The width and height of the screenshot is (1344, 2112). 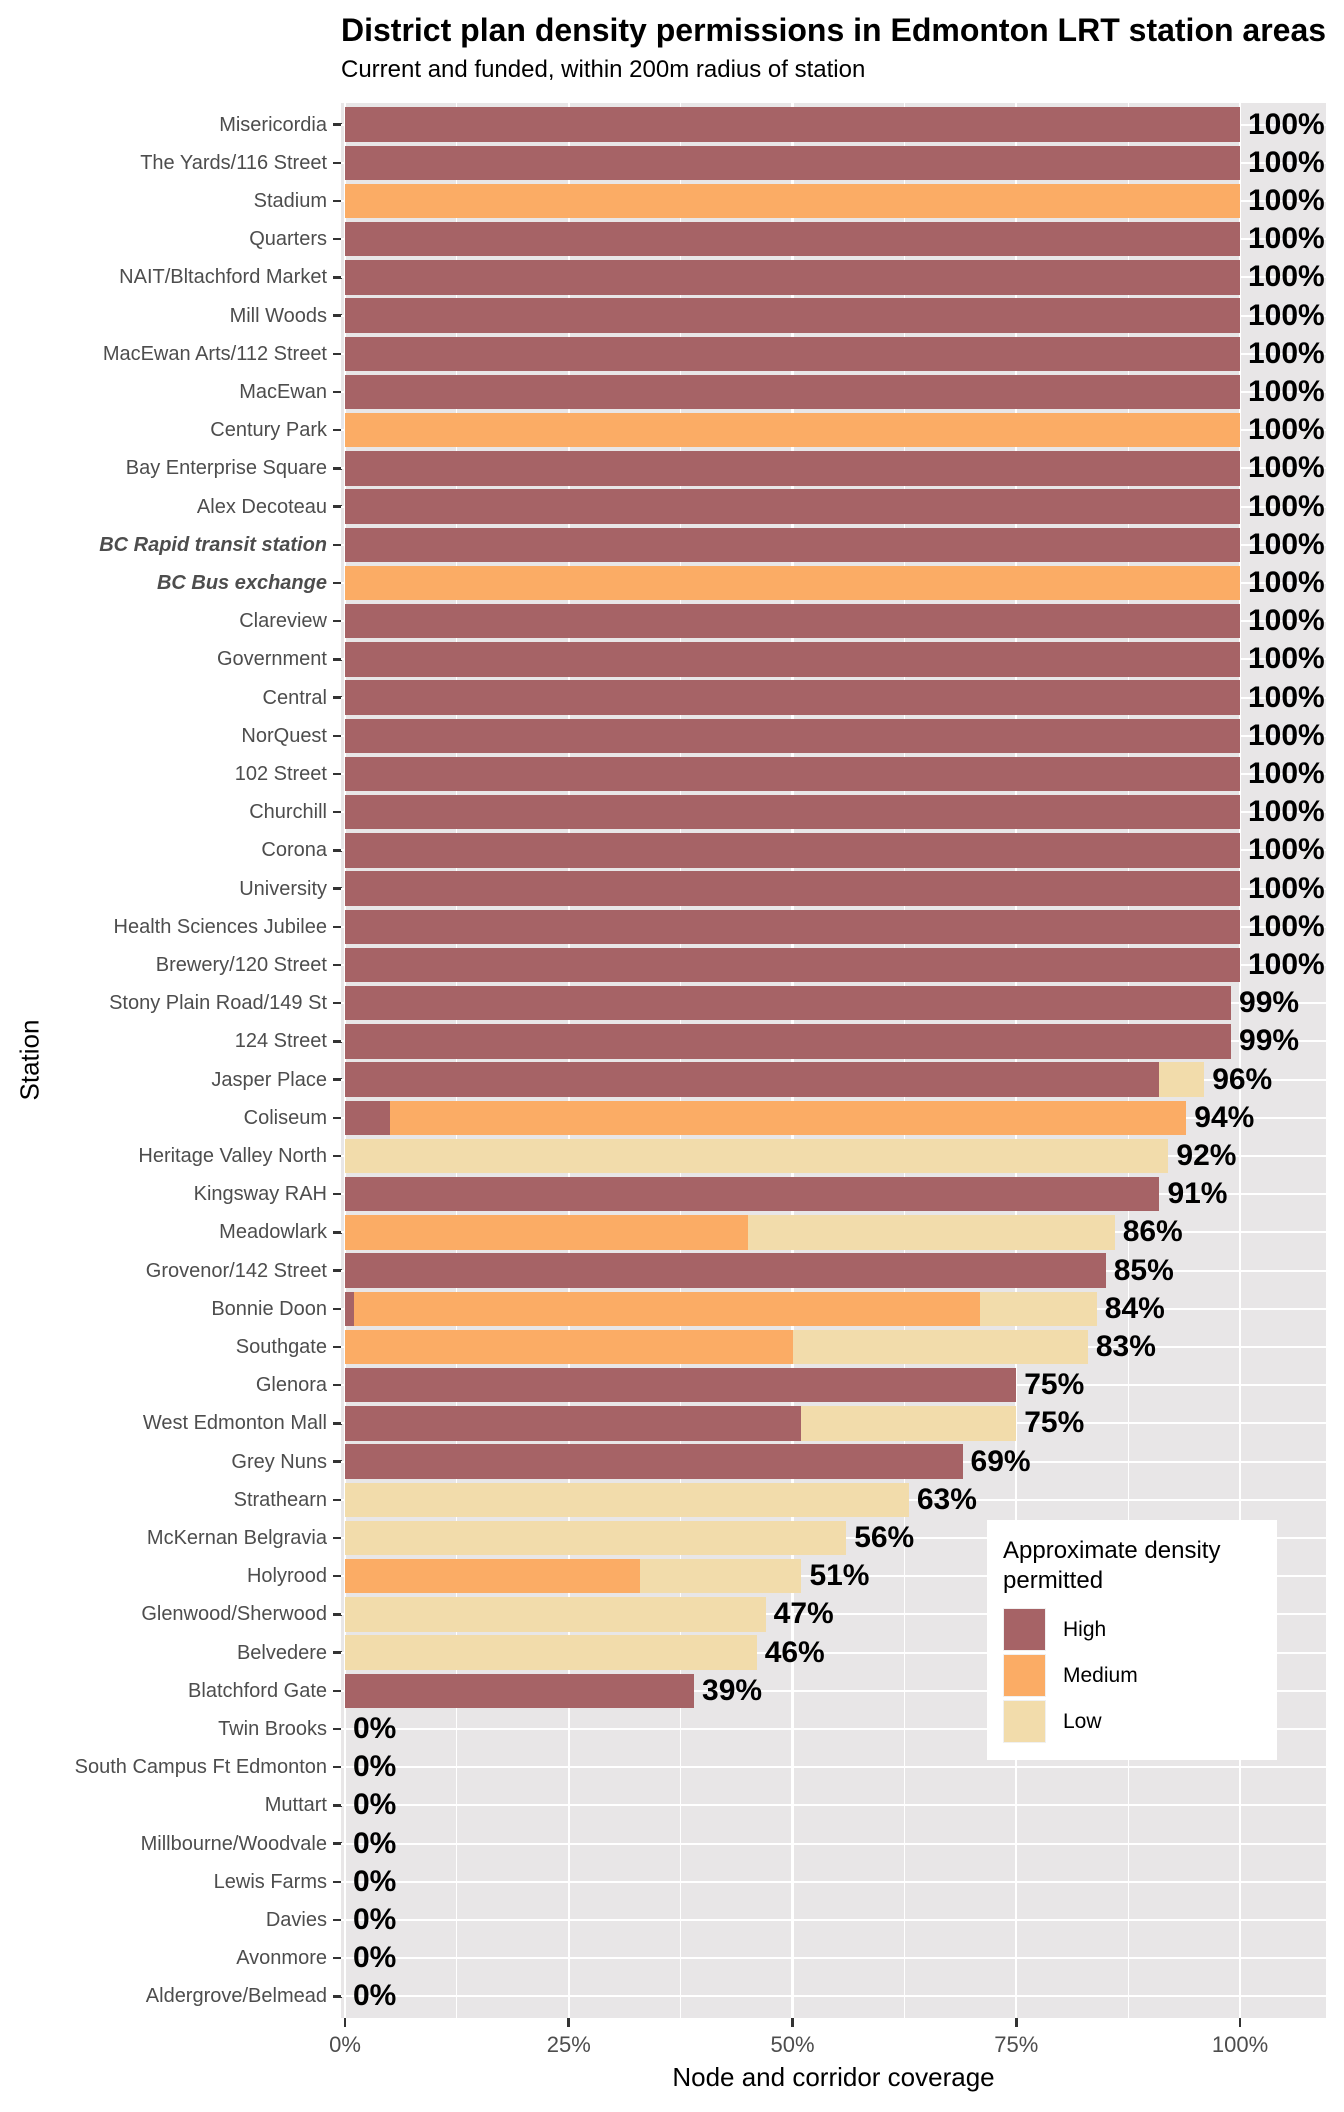 I want to click on y-axis-label: Avonmore, so click(x=281, y=1958).